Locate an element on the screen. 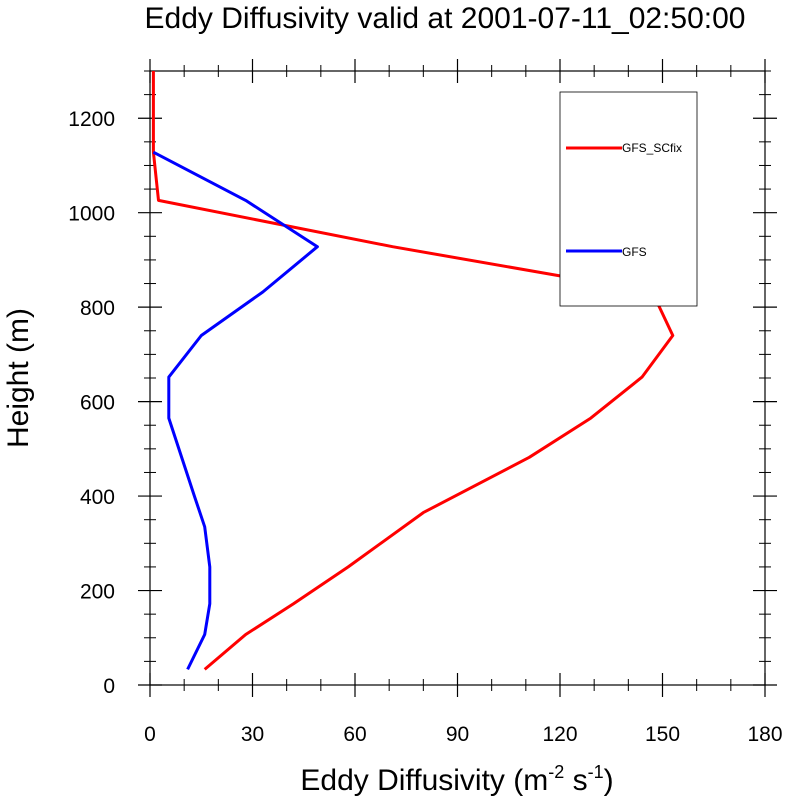 The image size is (809, 801). x-axis-label-sup2: -1 is located at coordinates (596, 772).